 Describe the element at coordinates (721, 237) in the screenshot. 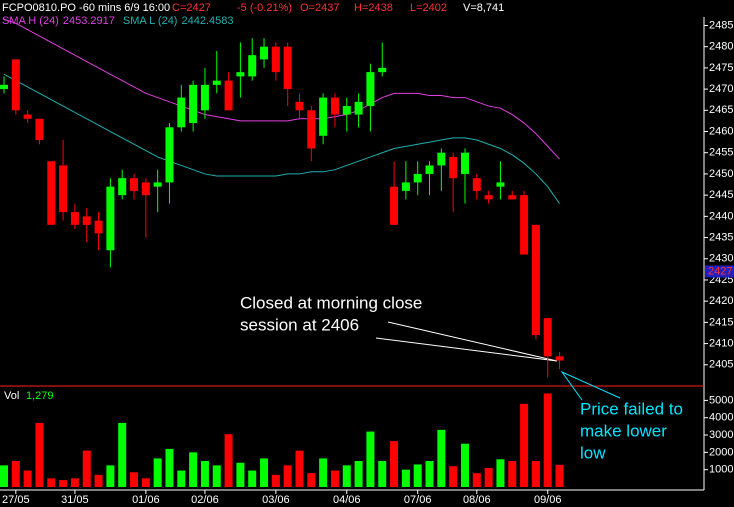

I see `y-tick-label: 2435` at that location.